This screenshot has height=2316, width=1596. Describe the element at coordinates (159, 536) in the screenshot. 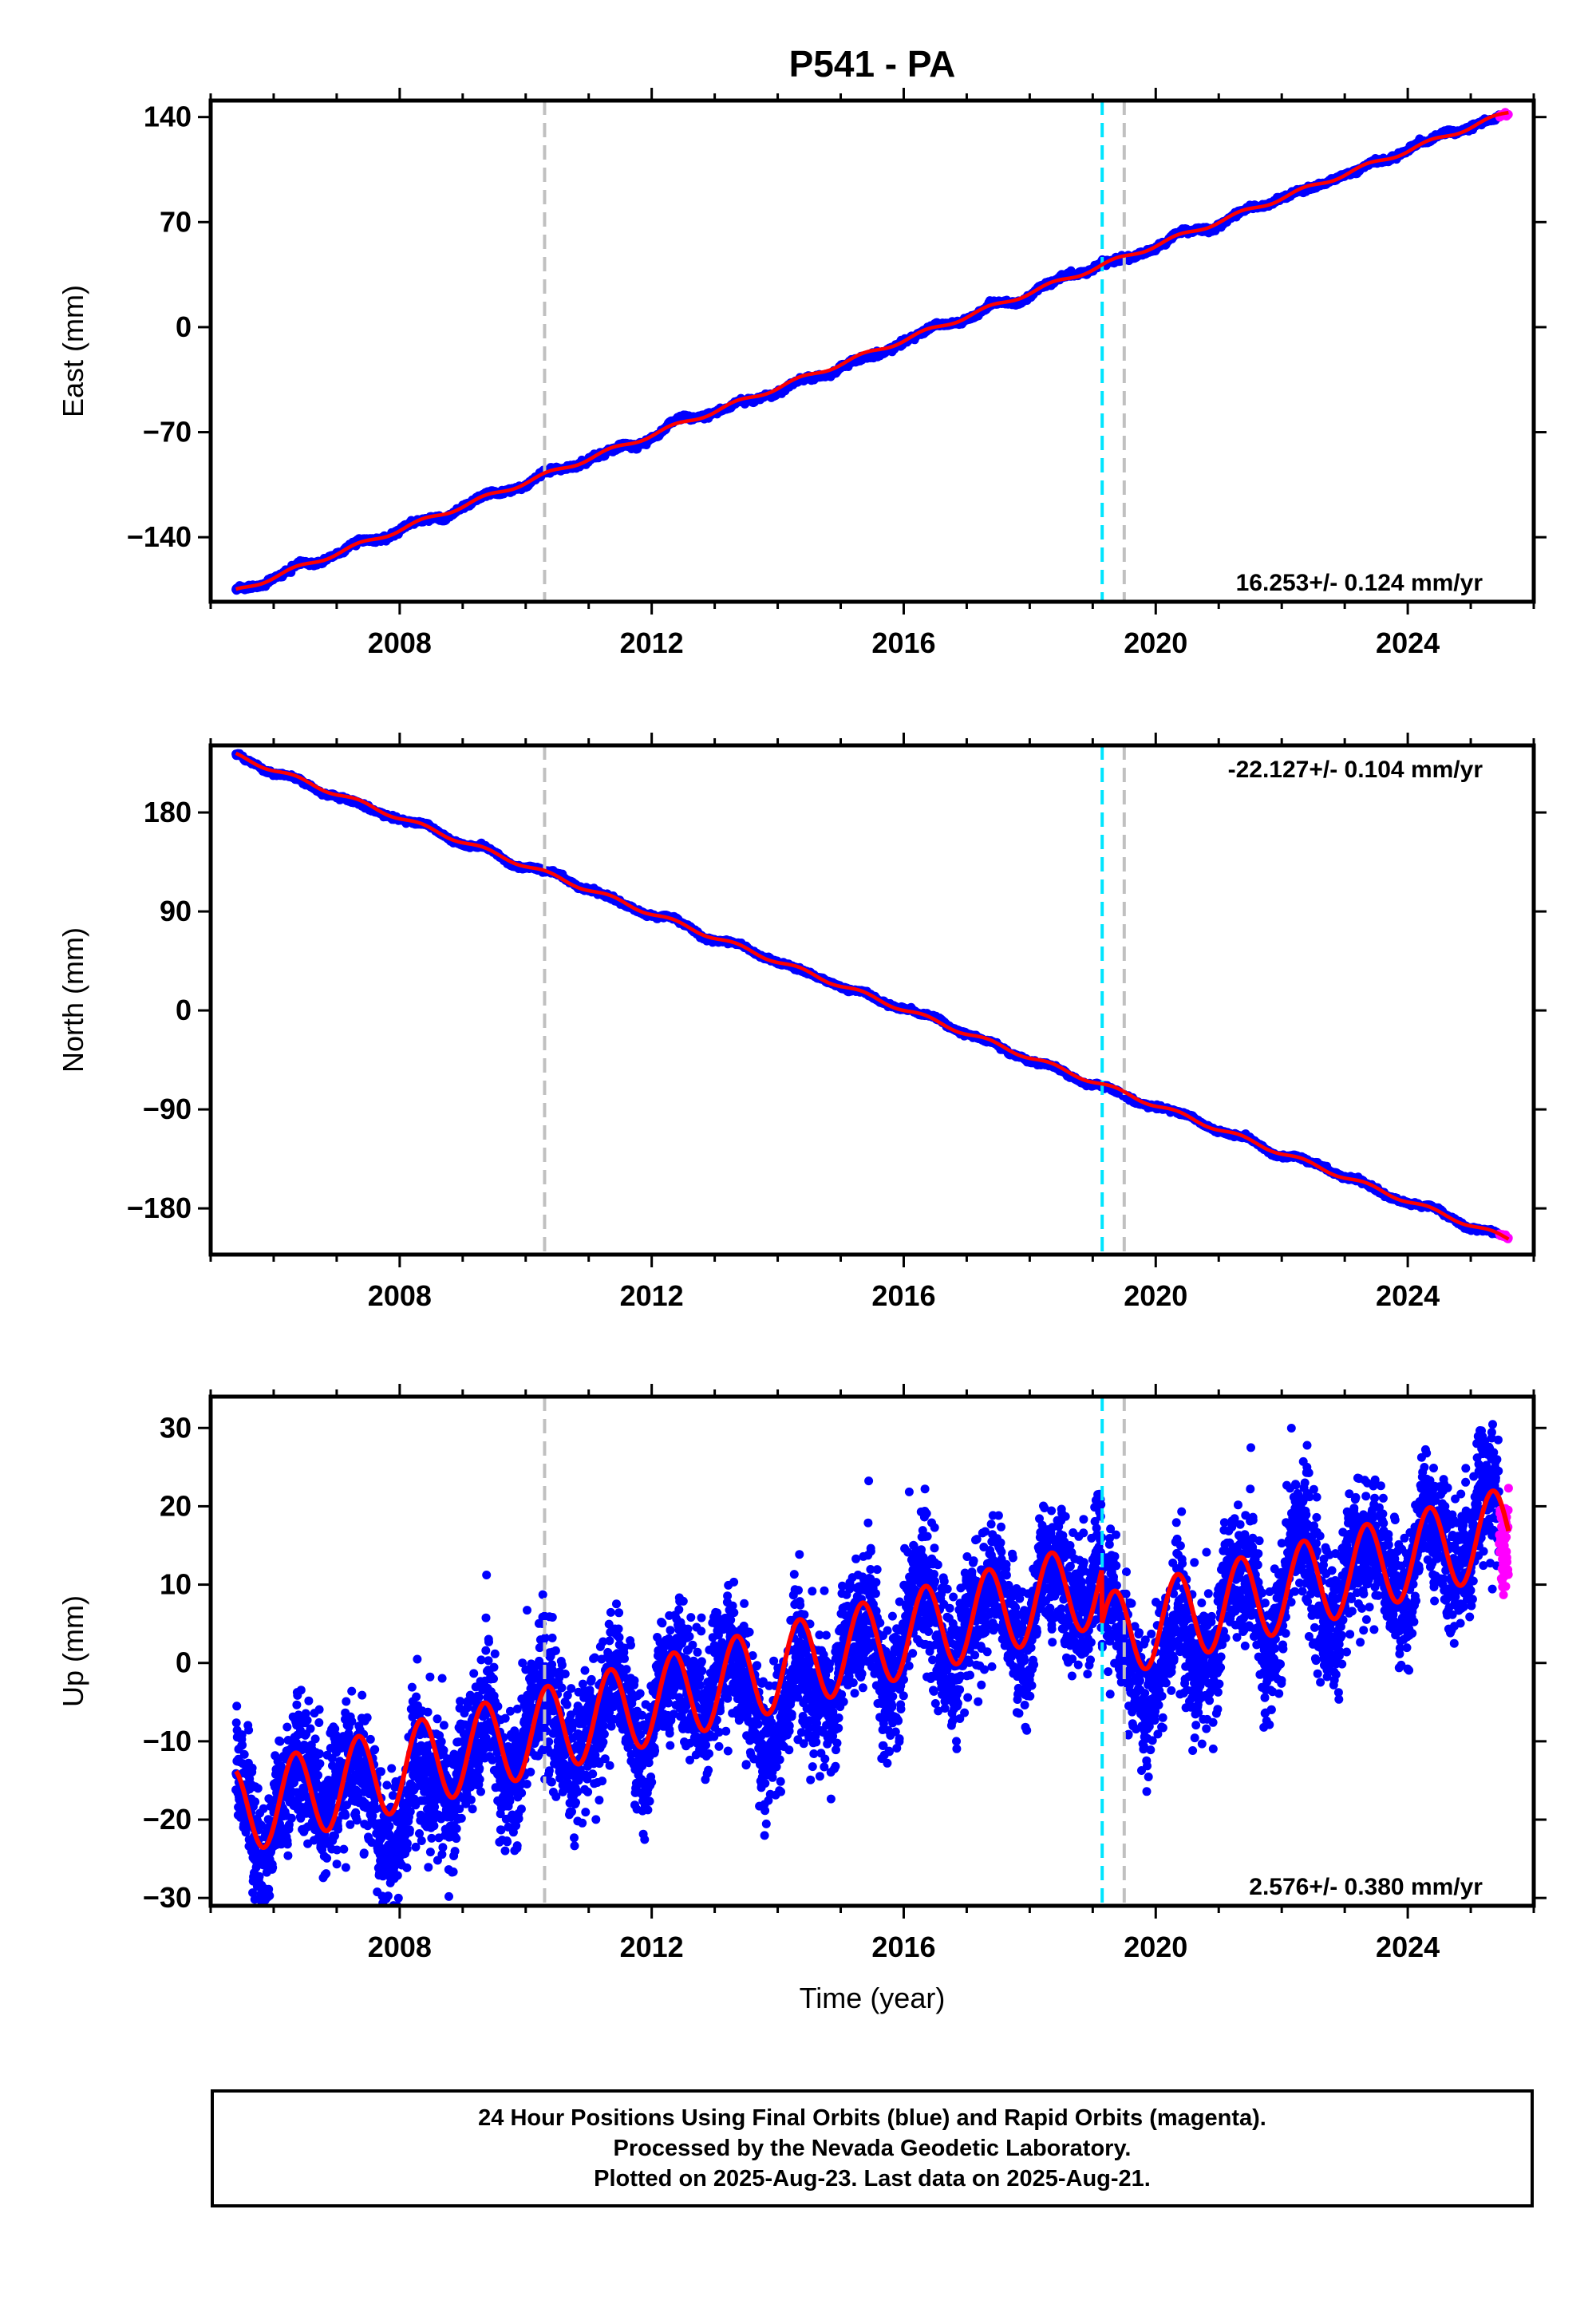

I see `y-tick-label: −140` at that location.